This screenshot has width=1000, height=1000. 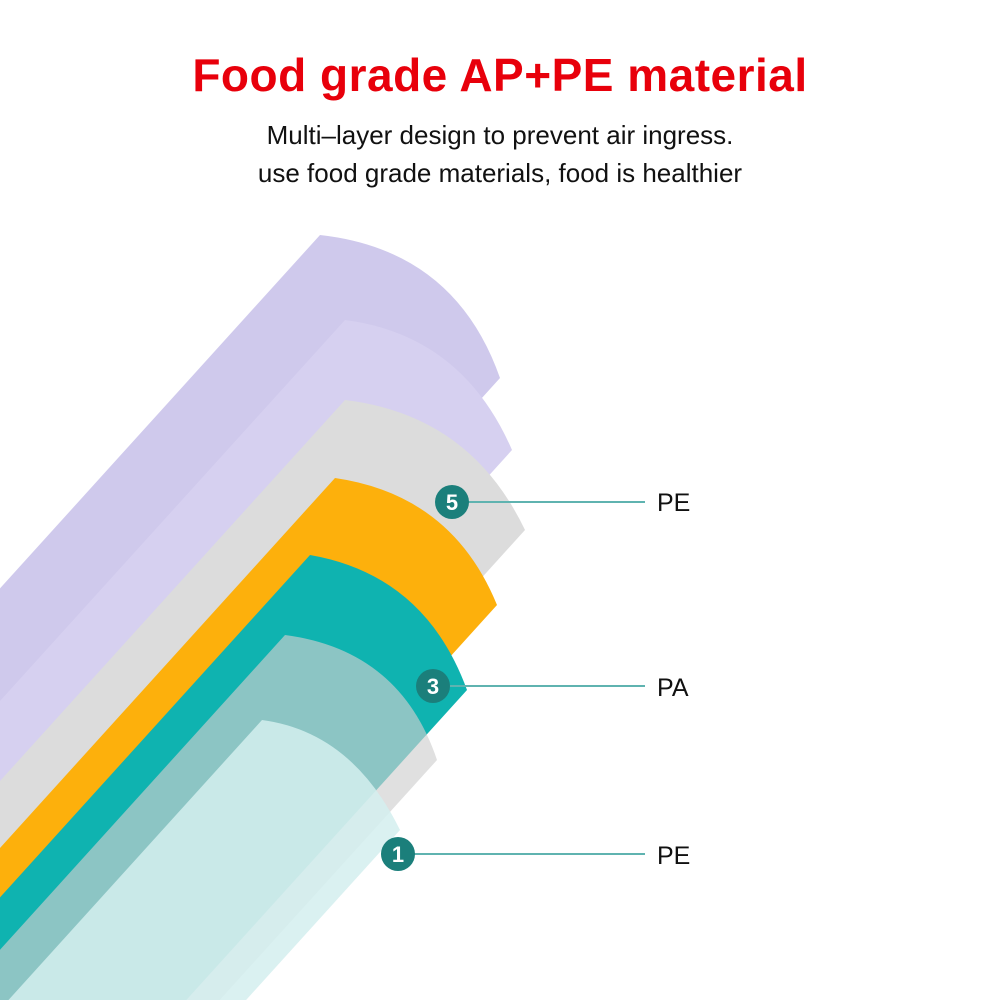 I want to click on badge-number: 5, so click(x=452, y=502).